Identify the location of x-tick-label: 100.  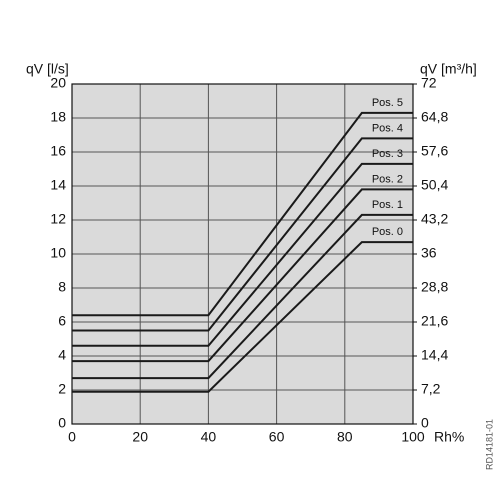
(413, 437).